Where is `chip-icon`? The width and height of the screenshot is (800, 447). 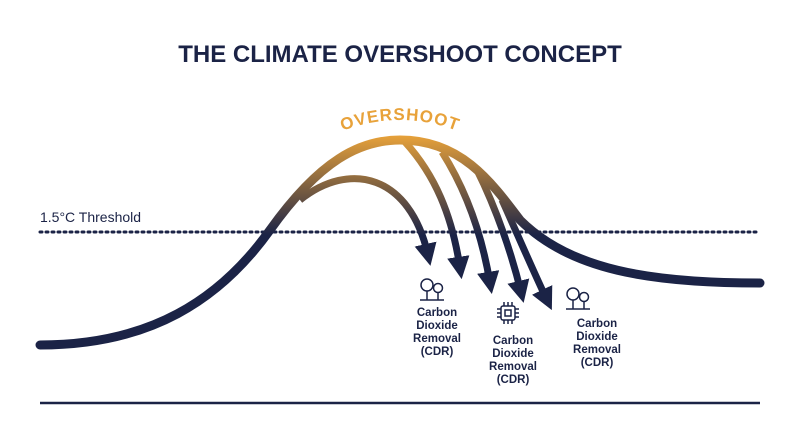 chip-icon is located at coordinates (508, 313).